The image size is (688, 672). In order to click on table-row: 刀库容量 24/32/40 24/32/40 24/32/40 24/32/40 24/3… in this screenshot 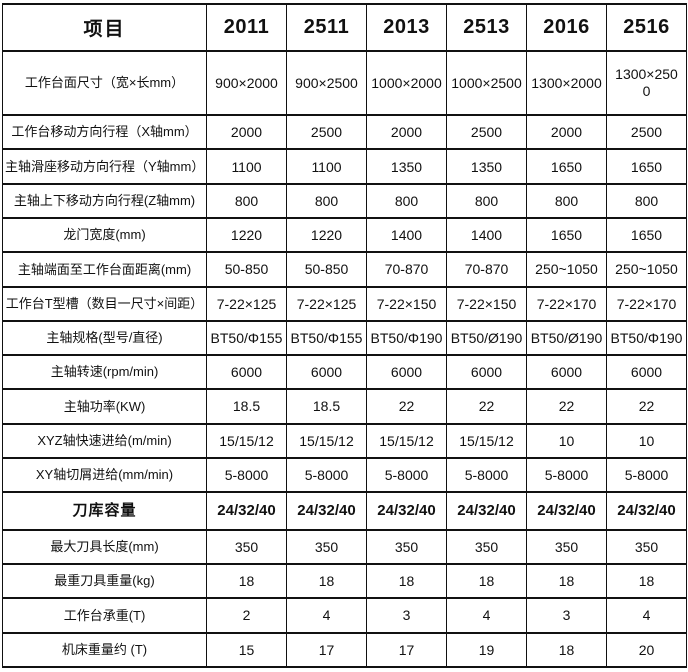, I will do `click(344, 511)`.